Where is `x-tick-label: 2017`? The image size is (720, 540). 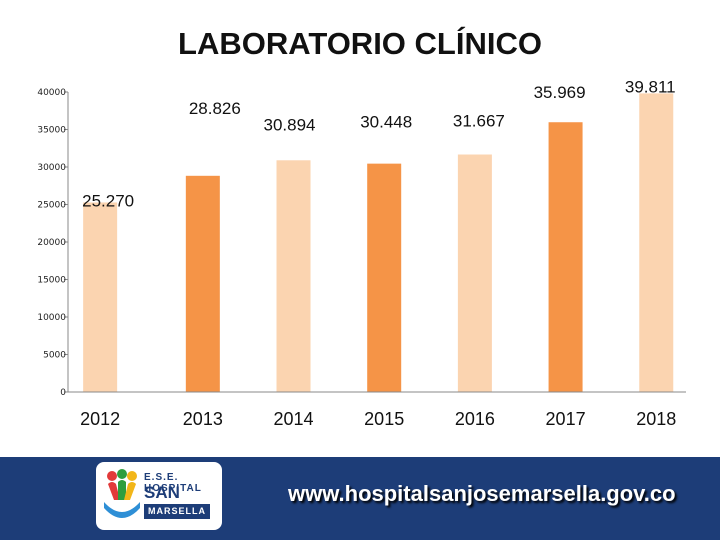 x-tick-label: 2017 is located at coordinates (566, 419).